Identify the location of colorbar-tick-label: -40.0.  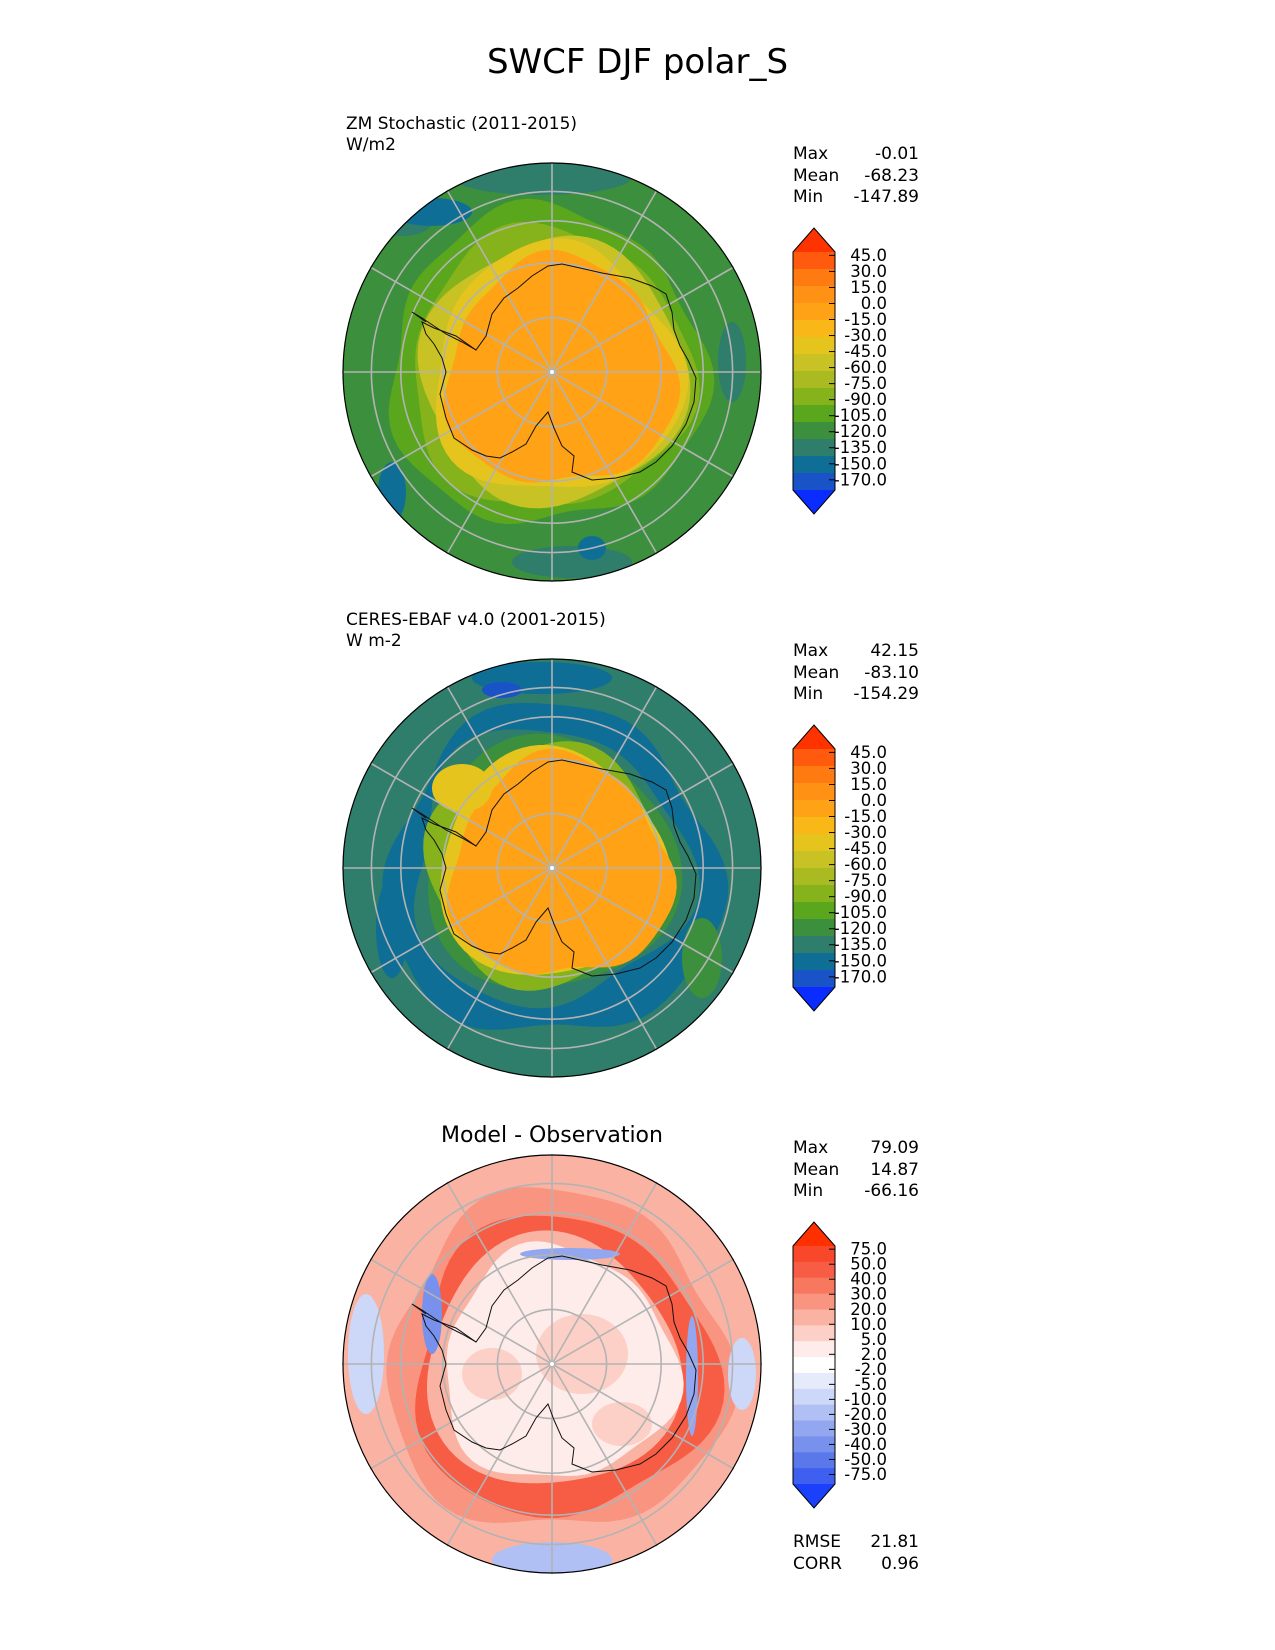
(865, 1444).